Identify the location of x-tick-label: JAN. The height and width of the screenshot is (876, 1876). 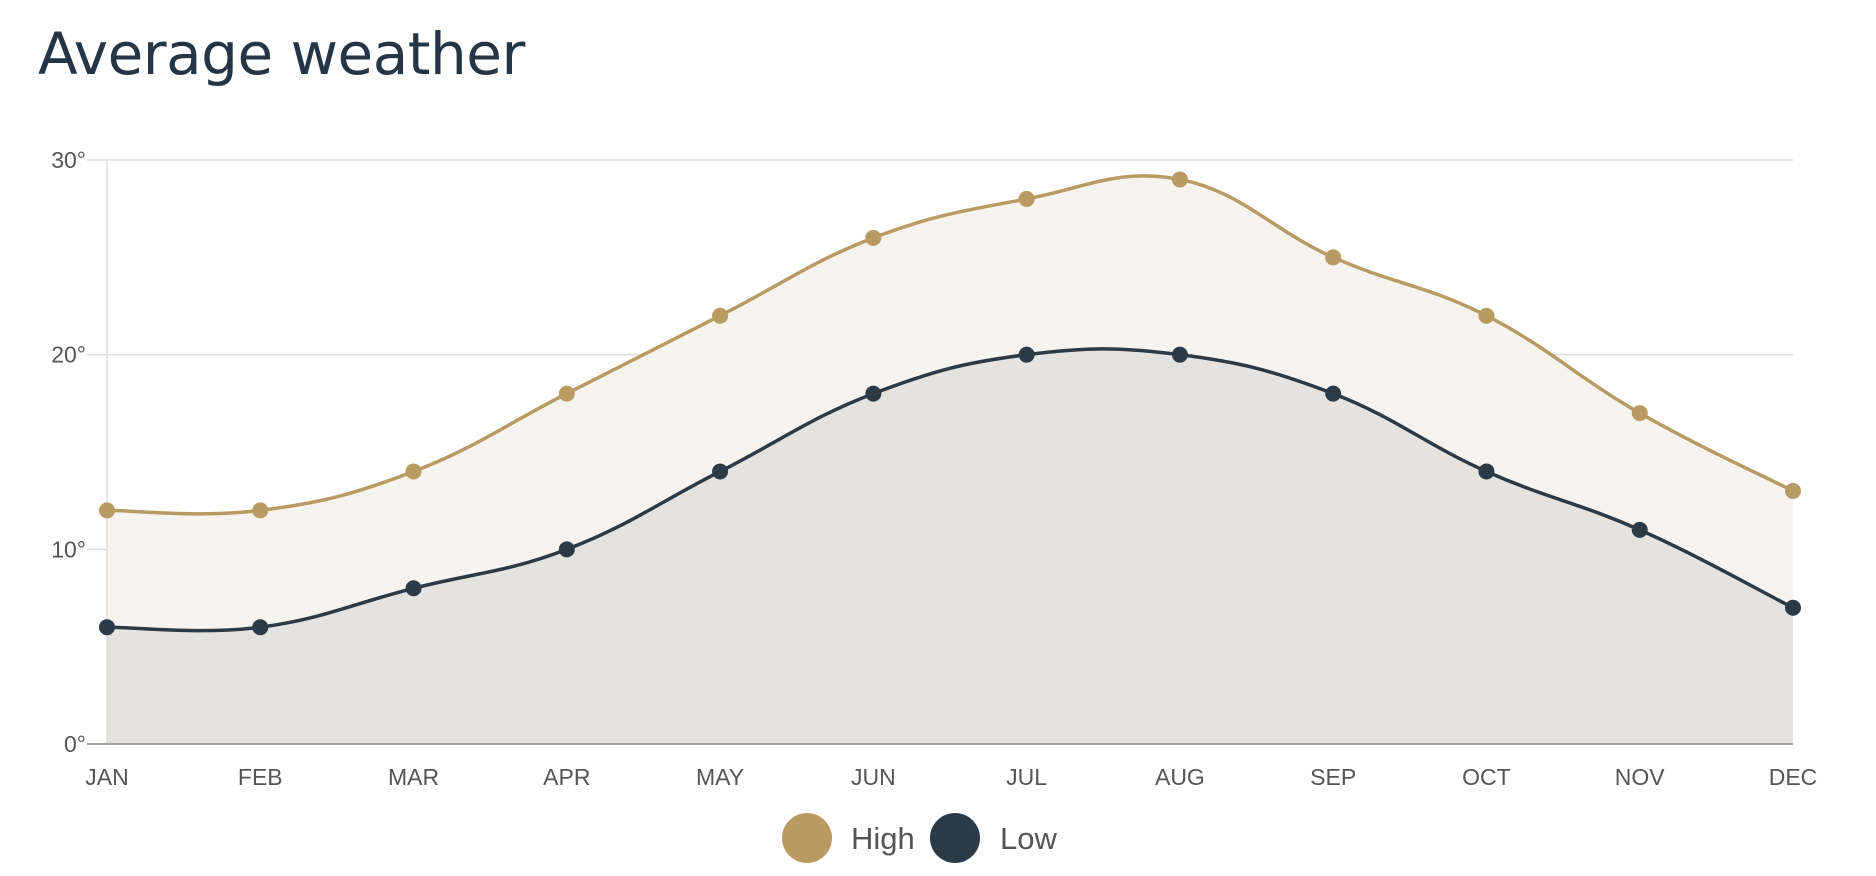
(106, 777).